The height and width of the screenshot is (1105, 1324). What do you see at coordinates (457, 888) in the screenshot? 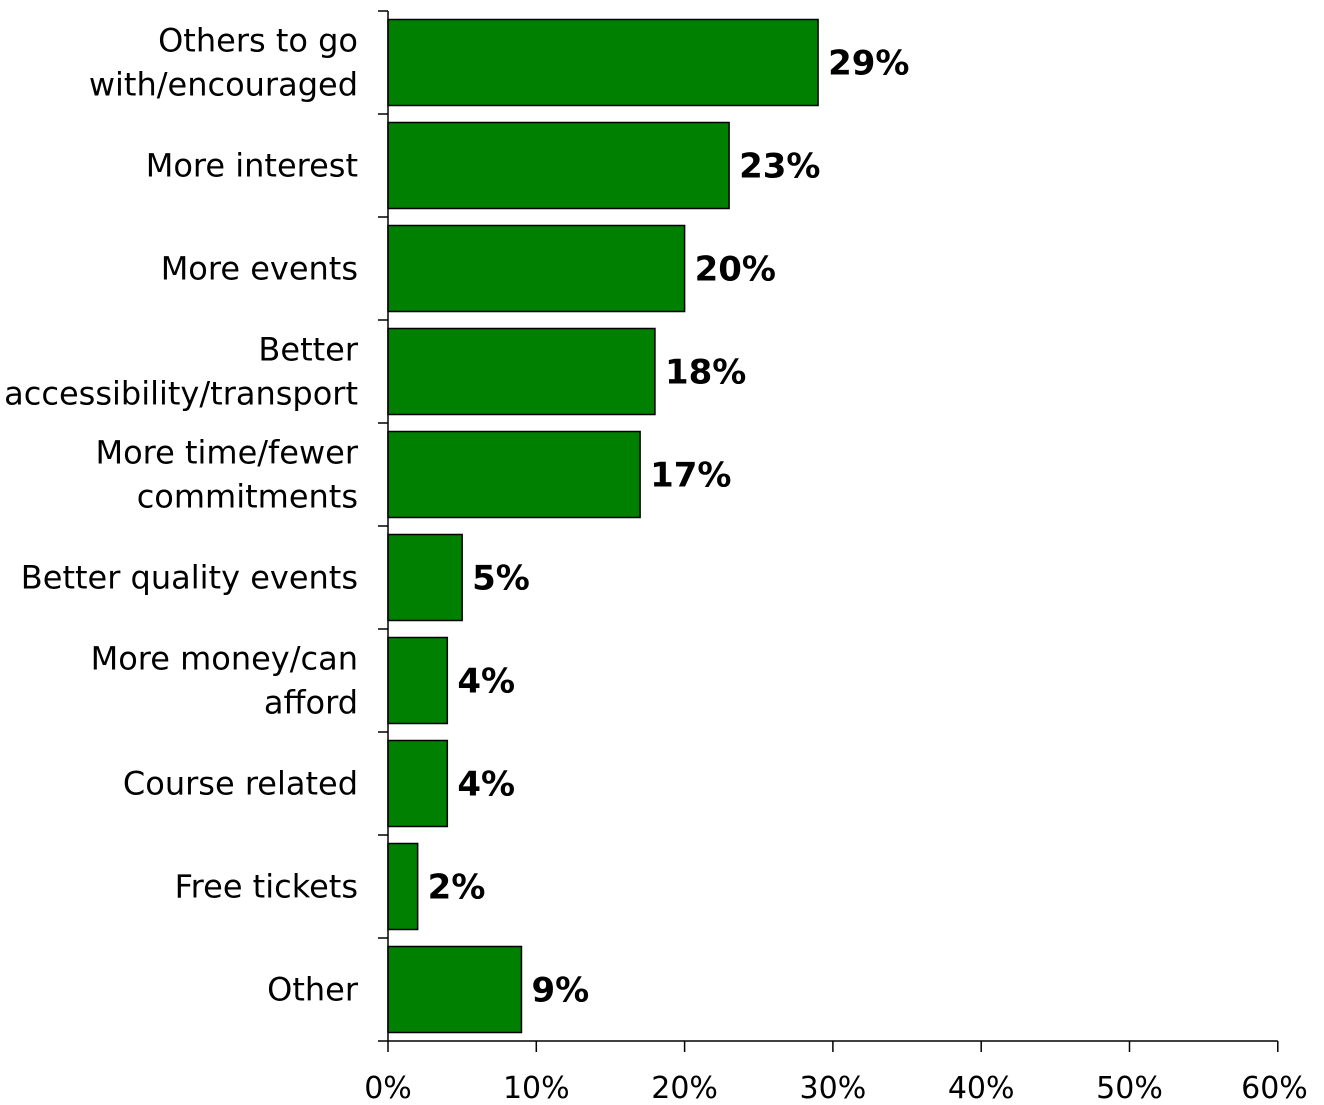
I see `data-label: 2%` at bounding box center [457, 888].